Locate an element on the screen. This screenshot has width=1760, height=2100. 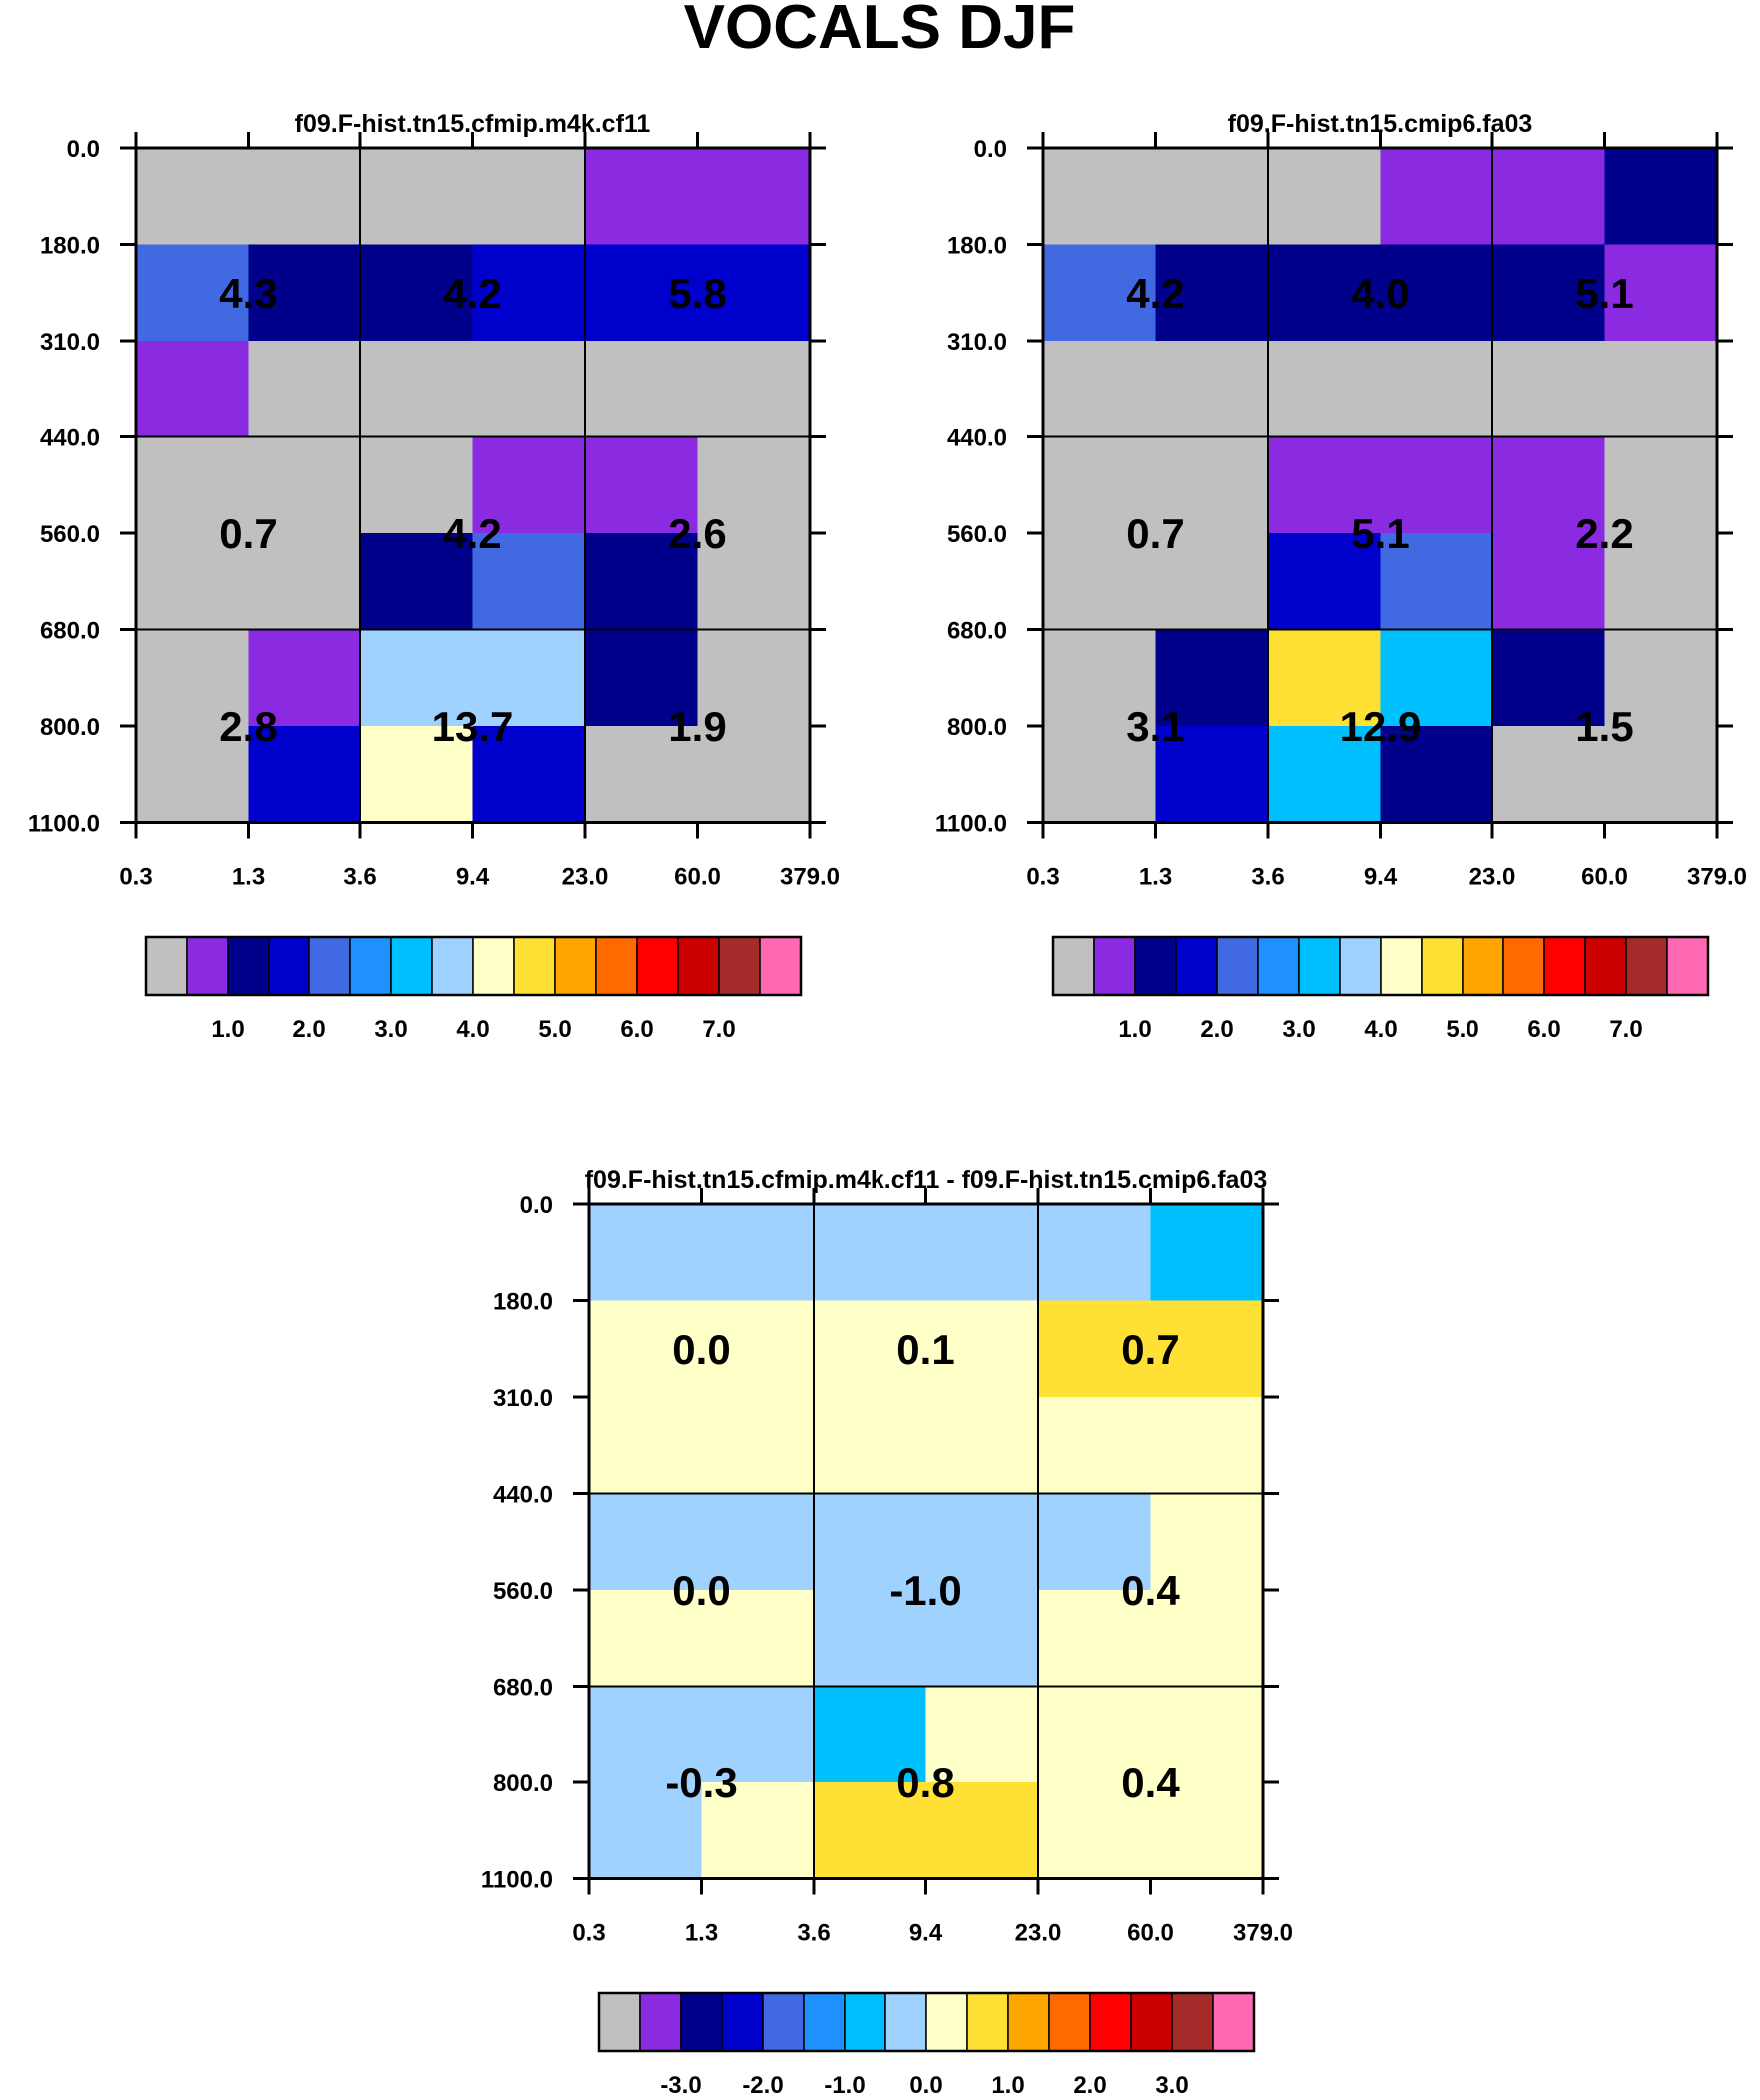
cell-value-label: 12.9 is located at coordinates (1381, 726).